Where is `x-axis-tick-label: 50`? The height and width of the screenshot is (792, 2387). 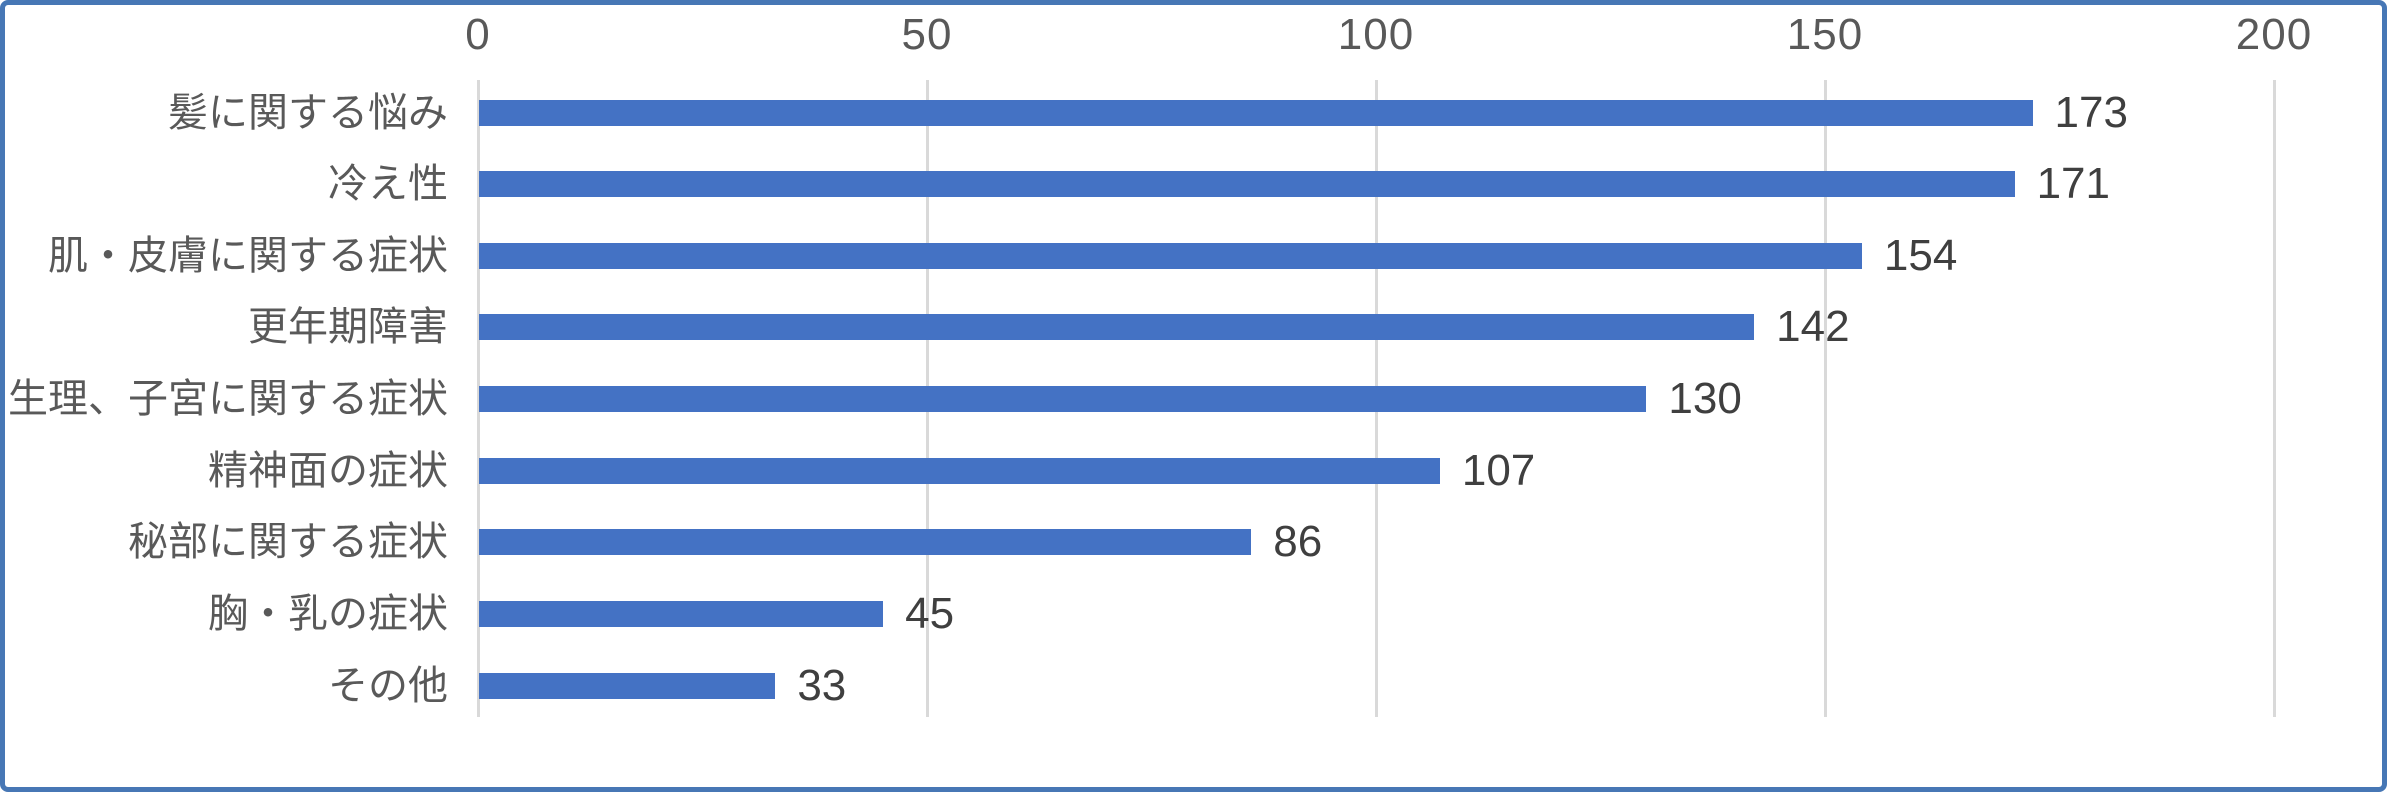
x-axis-tick-label: 50 is located at coordinates (927, 34).